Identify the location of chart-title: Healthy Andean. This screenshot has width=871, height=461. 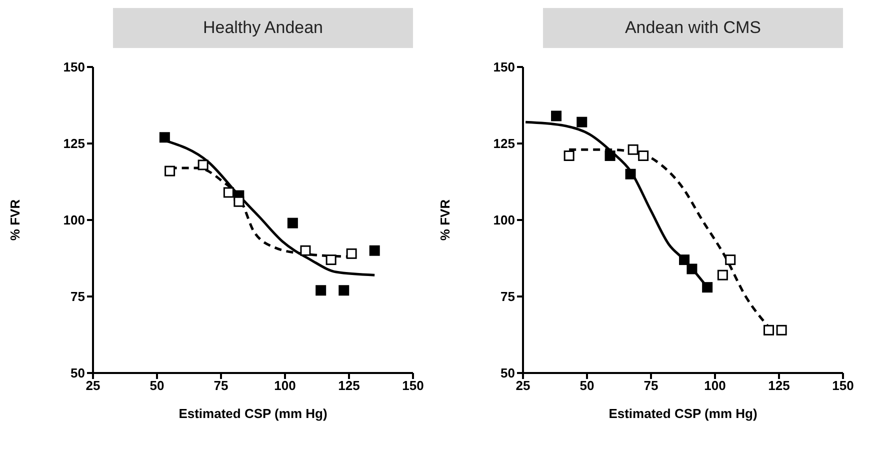
(263, 28).